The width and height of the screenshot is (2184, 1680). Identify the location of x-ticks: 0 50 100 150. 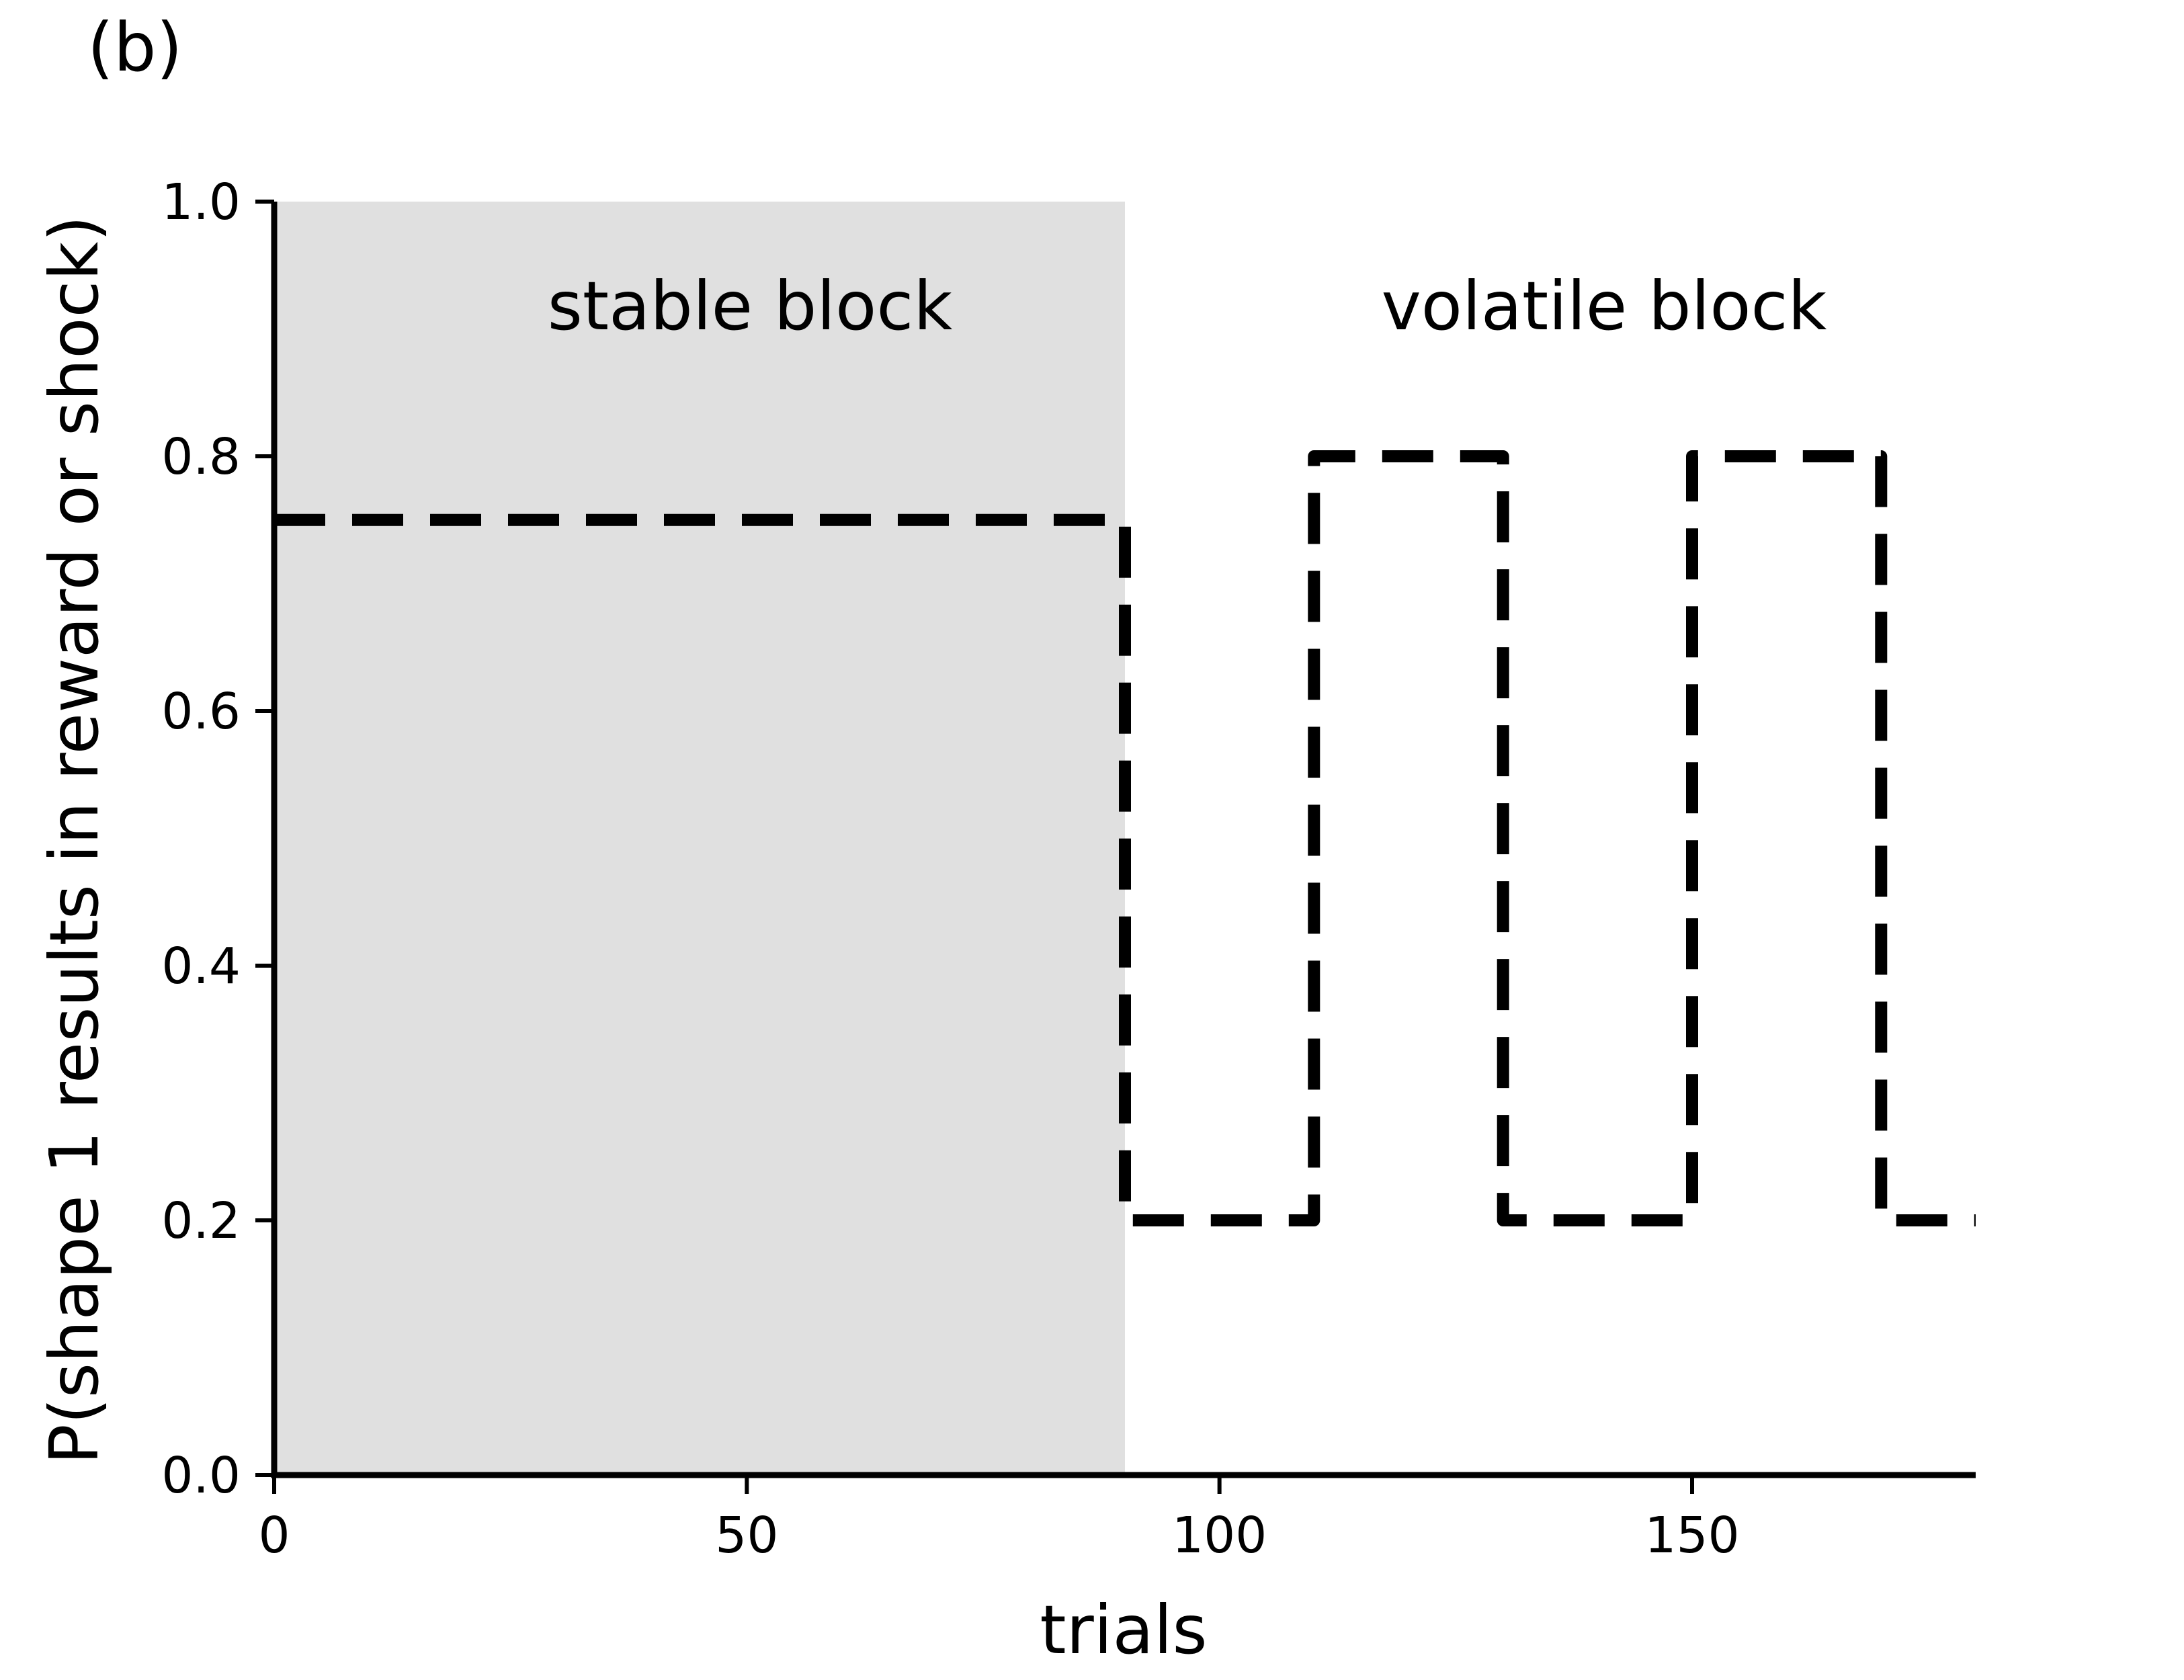
(999, 1519).